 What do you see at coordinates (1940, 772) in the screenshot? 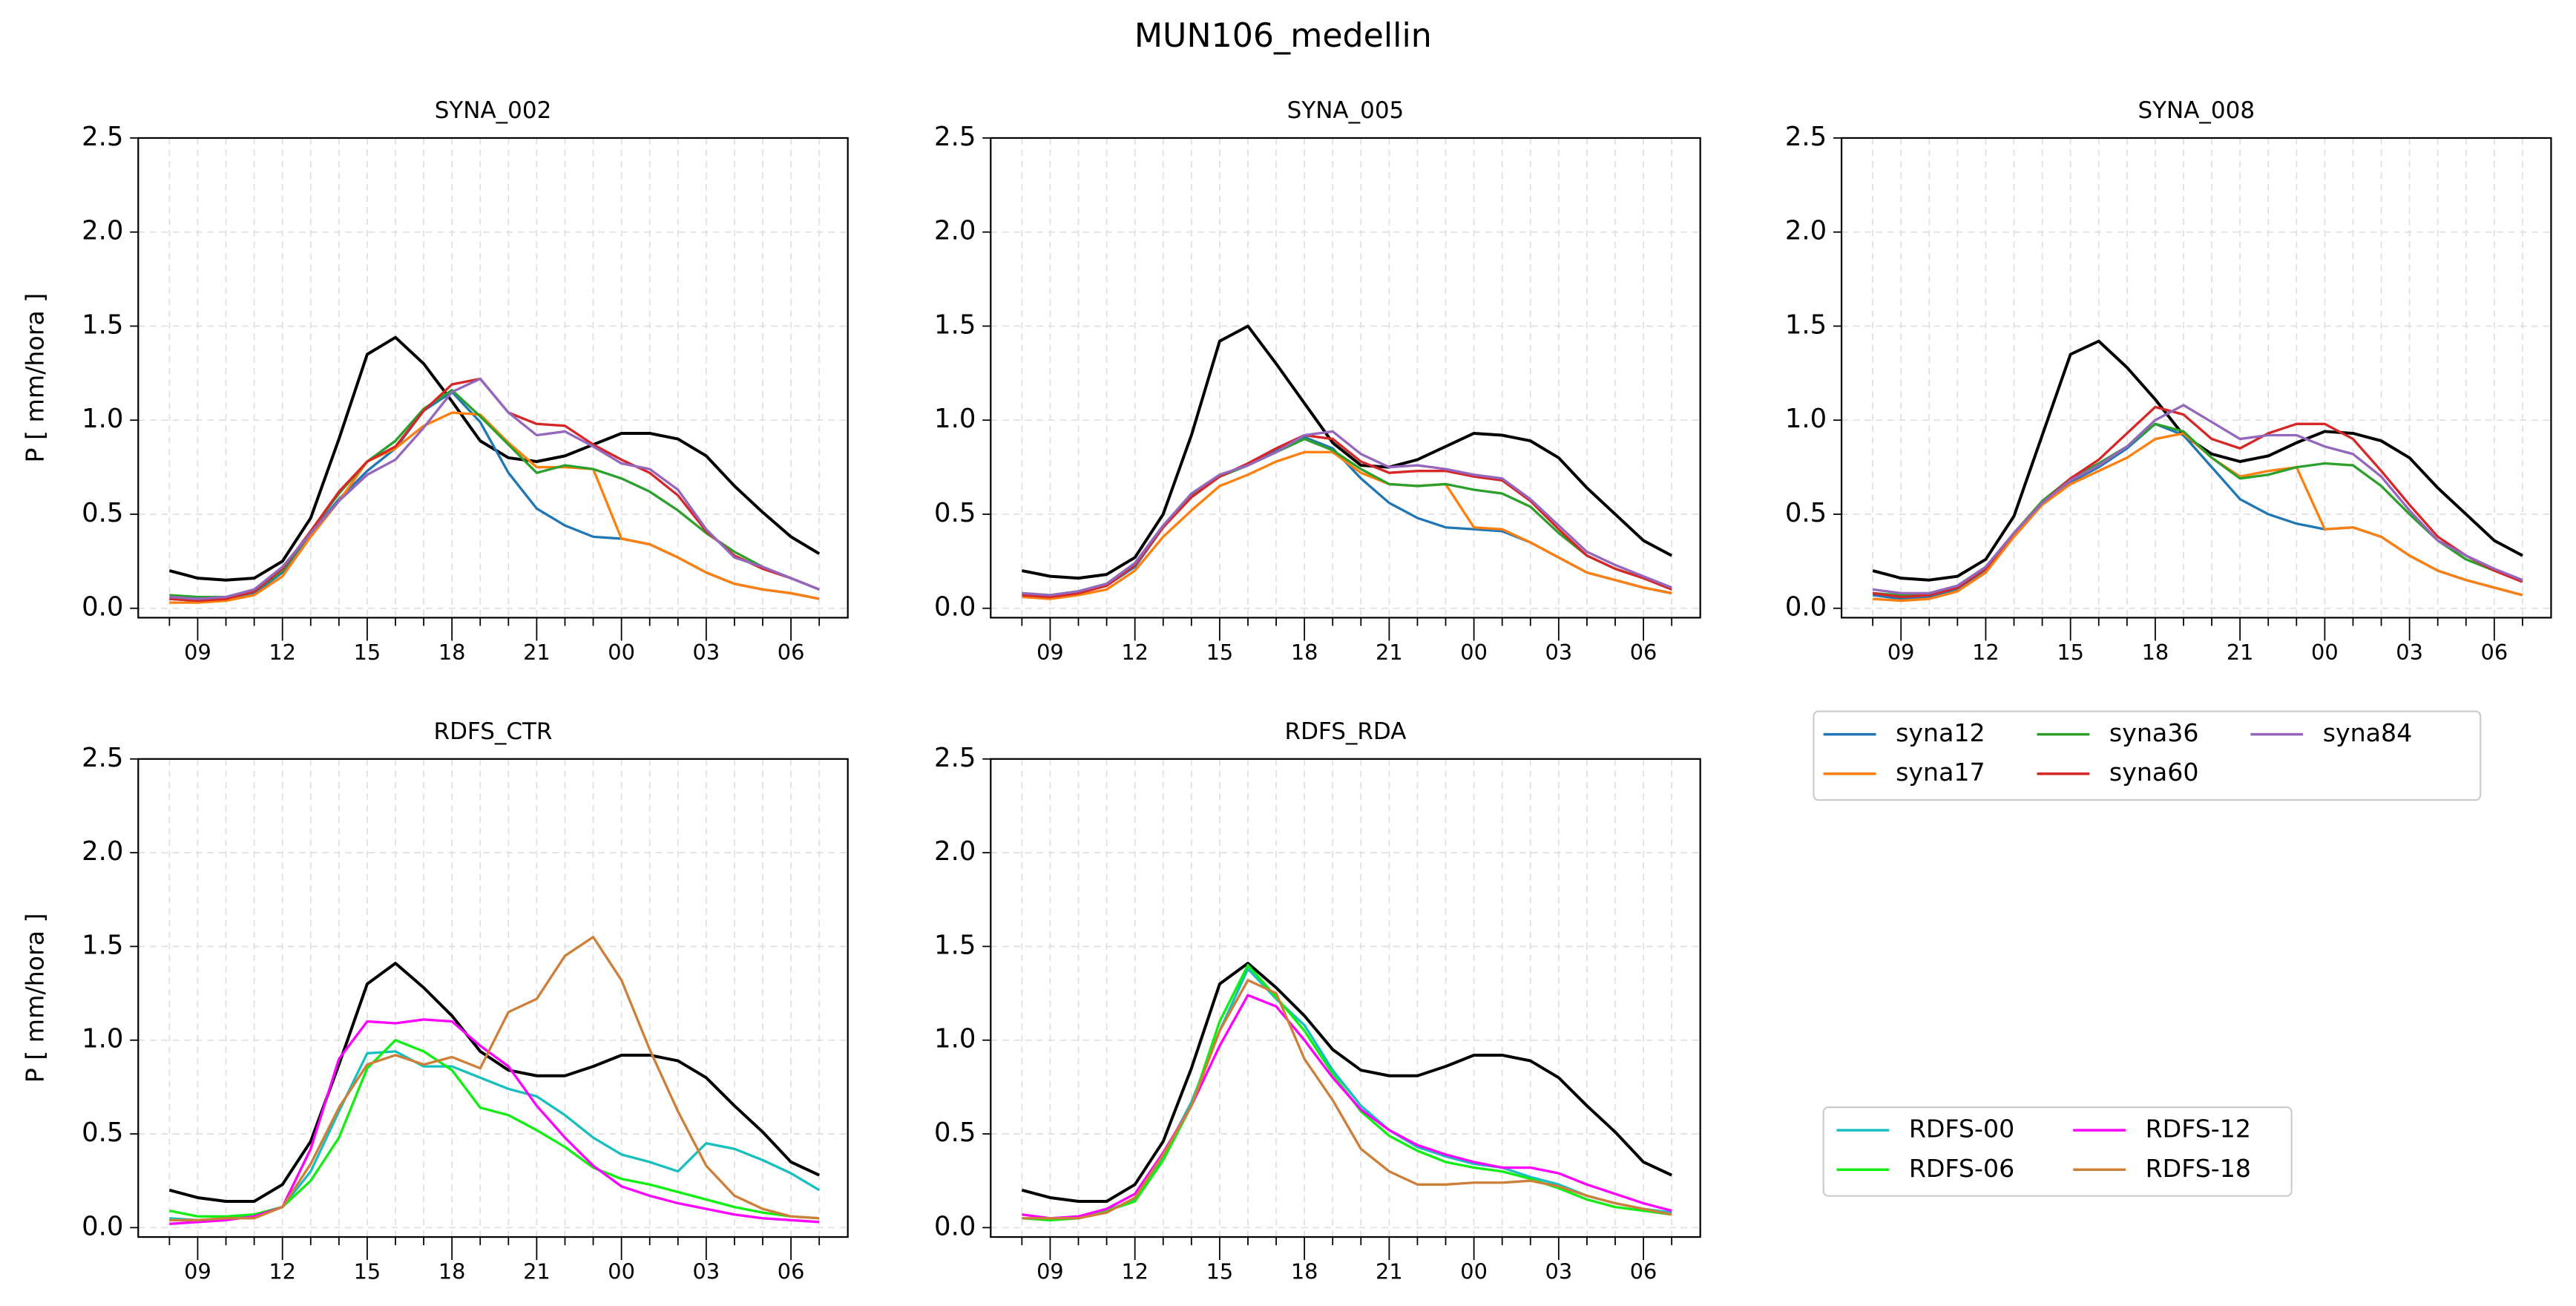
I see `legend-label: syna17` at bounding box center [1940, 772].